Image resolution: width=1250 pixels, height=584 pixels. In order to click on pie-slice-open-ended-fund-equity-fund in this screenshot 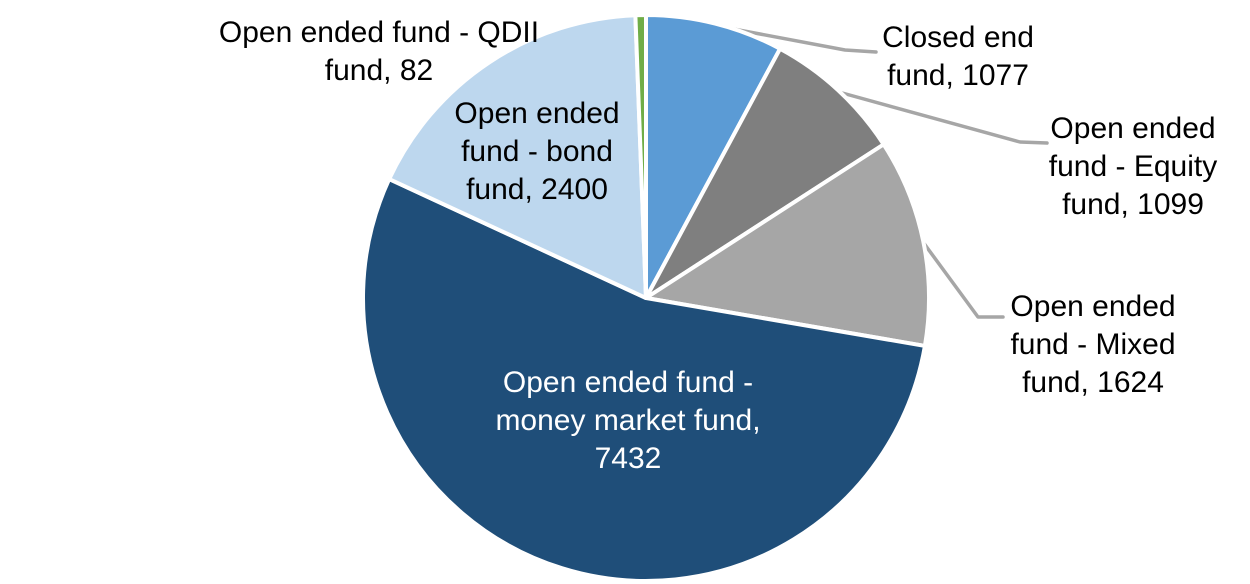, I will do `click(765, 173)`.